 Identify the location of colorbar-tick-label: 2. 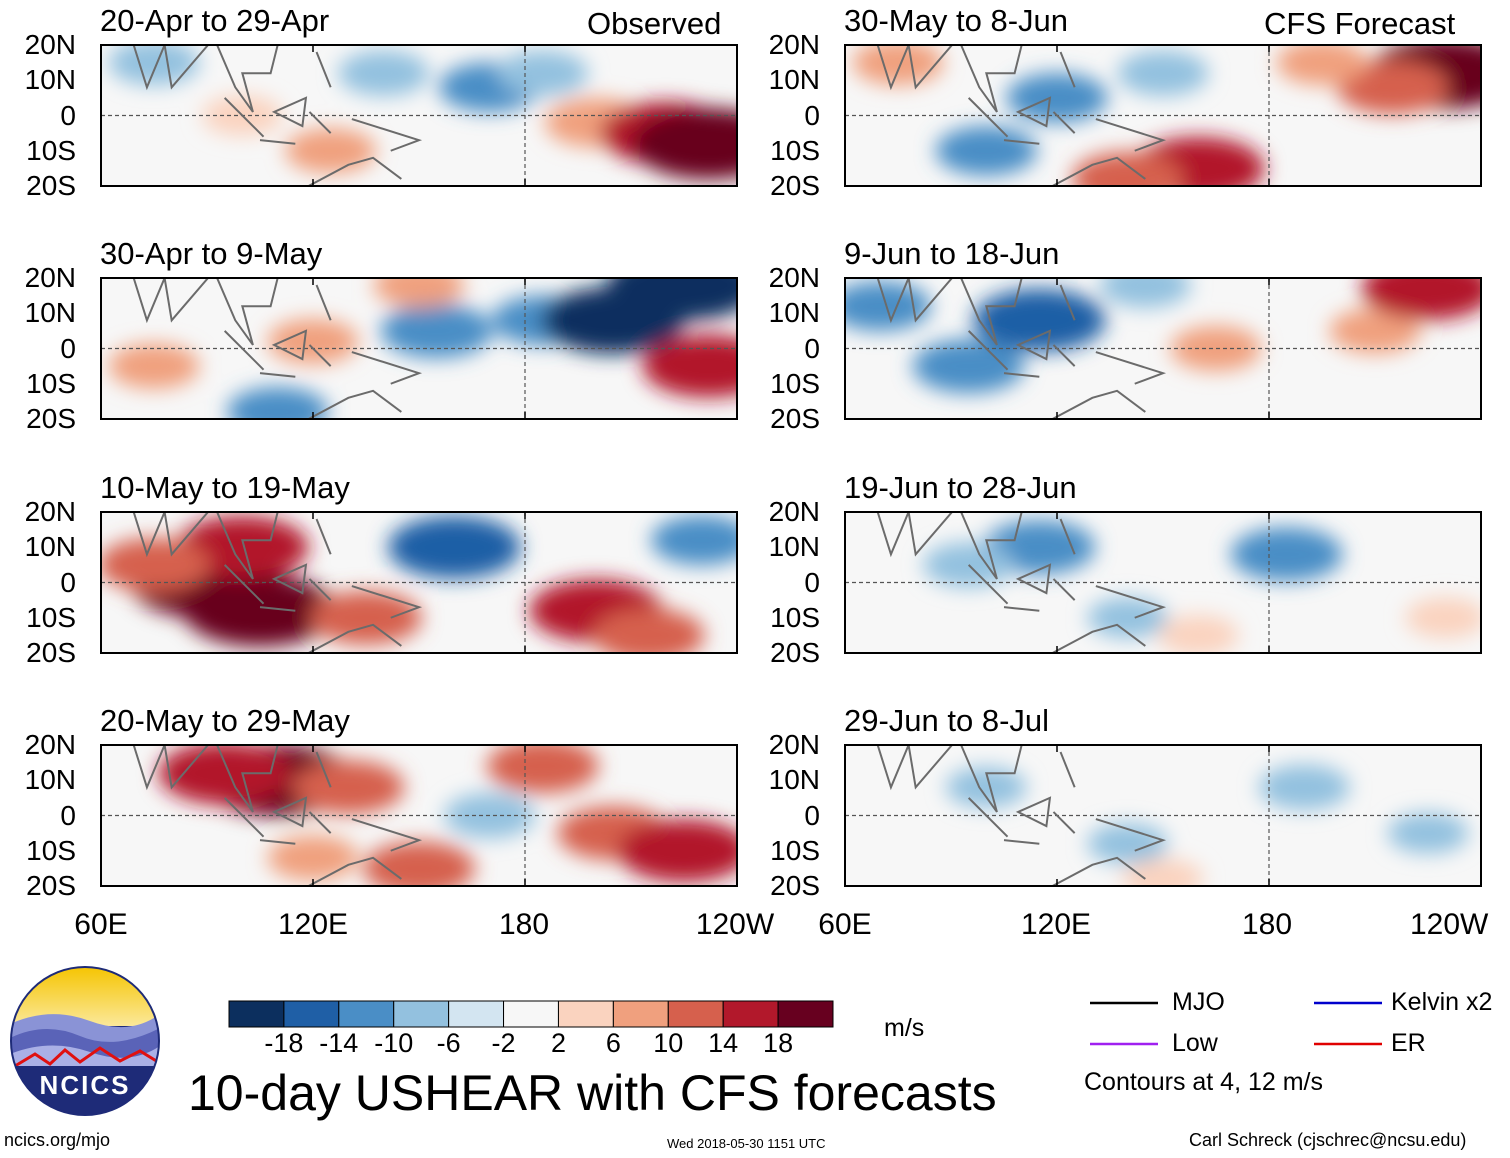
(558, 1043).